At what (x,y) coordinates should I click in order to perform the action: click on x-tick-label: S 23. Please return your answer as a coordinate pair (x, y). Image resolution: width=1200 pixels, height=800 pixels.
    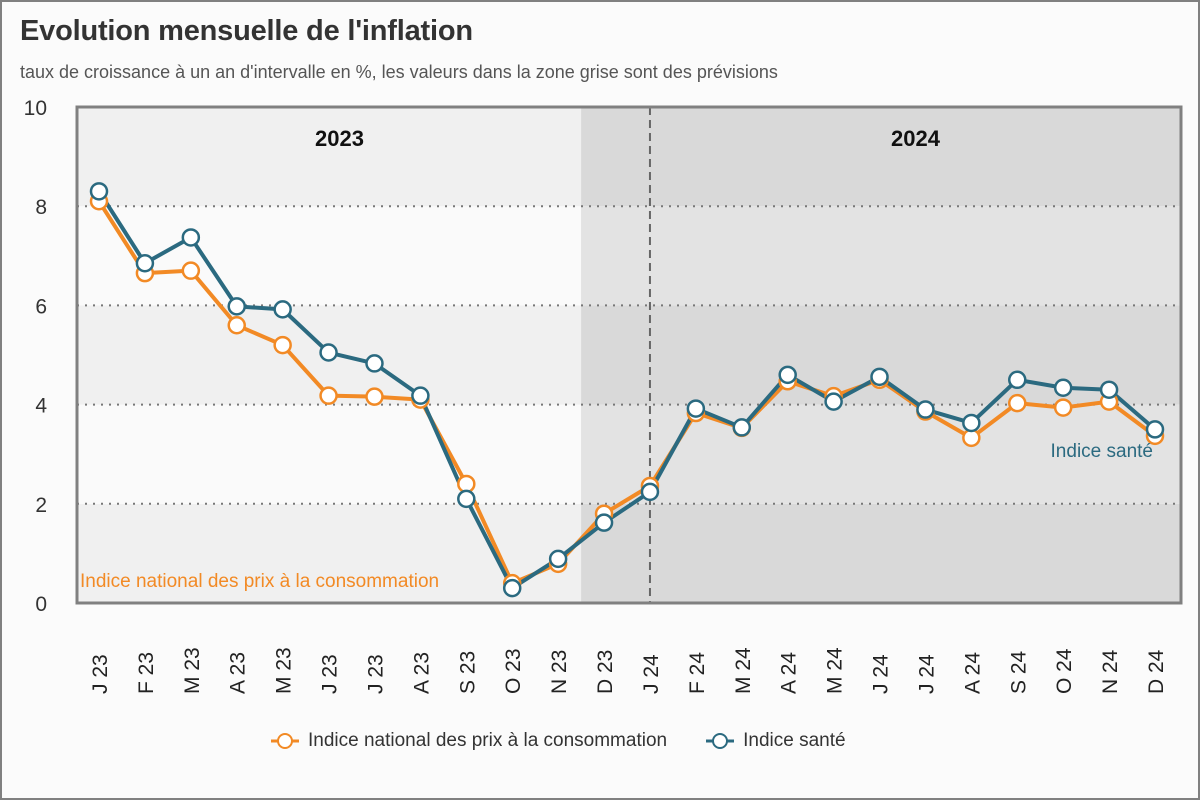
    Looking at the image, I should click on (467, 672).